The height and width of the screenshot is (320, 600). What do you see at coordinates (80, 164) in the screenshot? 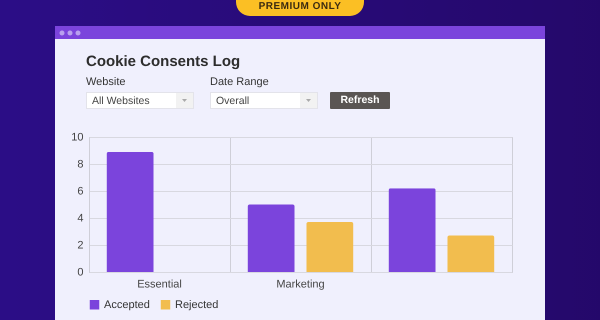
I see `y-tick-label: 8` at bounding box center [80, 164].